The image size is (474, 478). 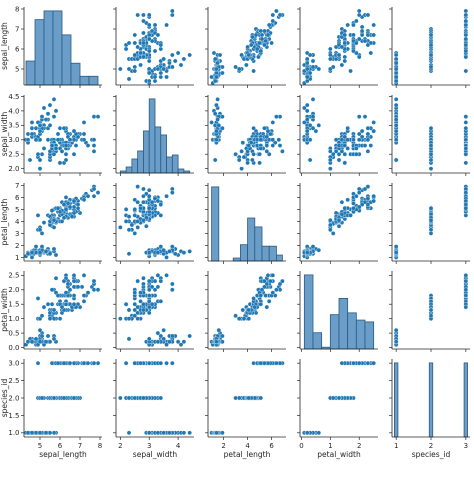 I want to click on x-axis-label: petal_length, so click(x=247, y=454).